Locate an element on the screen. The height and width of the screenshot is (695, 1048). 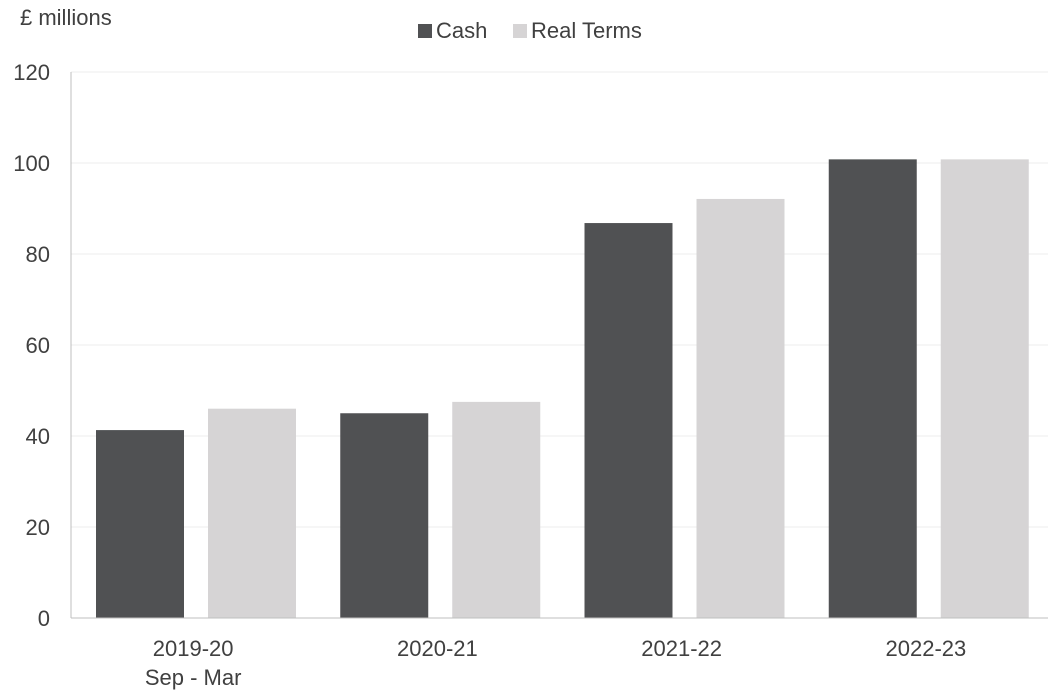
y-tick-label: 40 is located at coordinates (38, 436).